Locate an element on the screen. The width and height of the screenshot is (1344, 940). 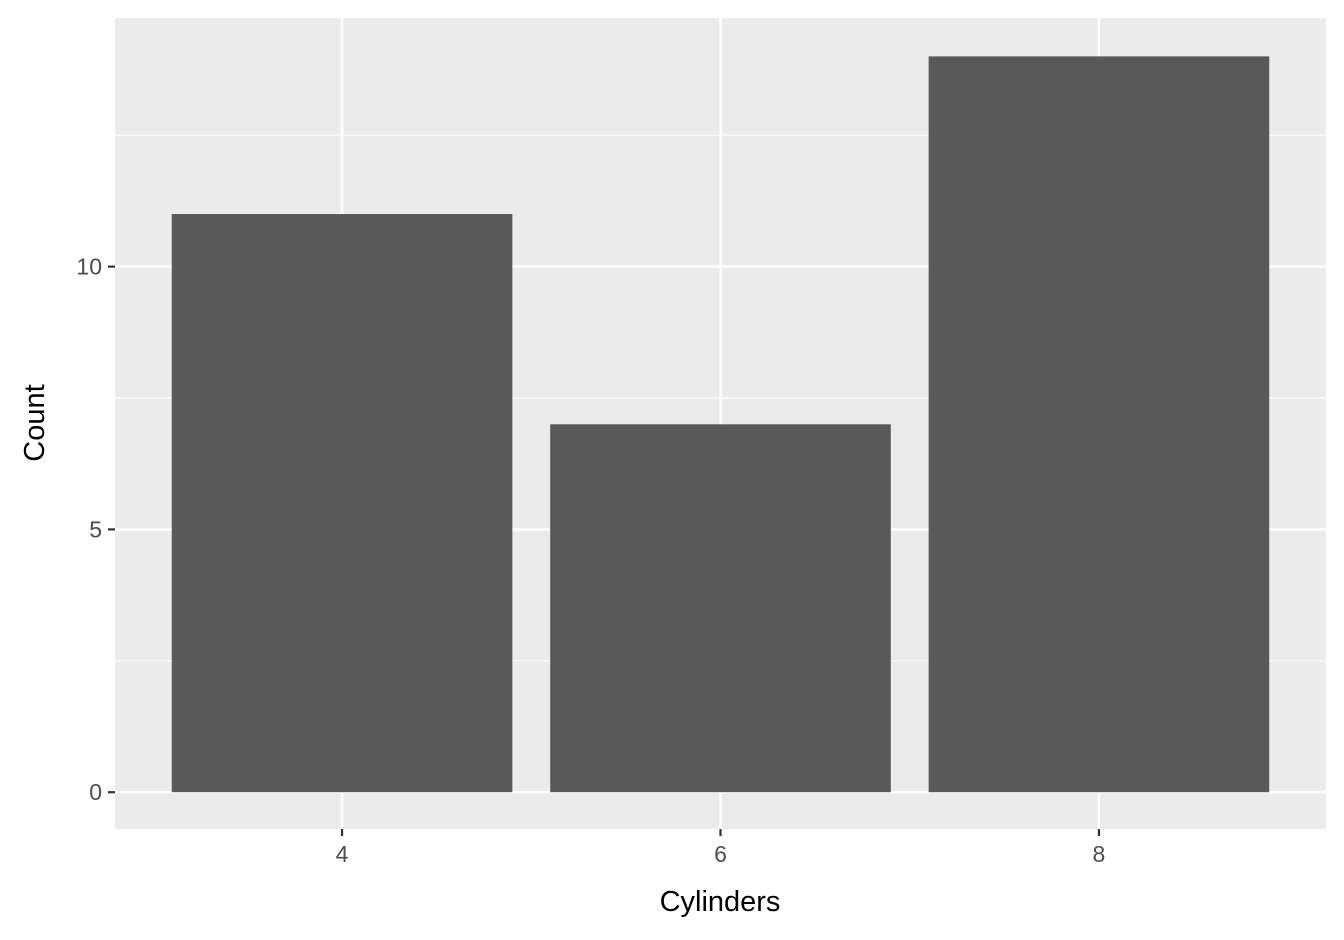
y-tick-label: 0 is located at coordinates (95, 792).